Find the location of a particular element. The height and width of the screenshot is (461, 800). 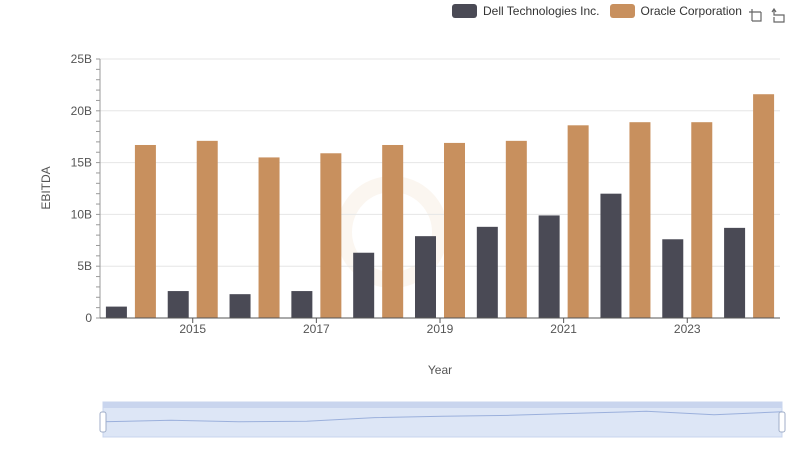

zoom-select-icon is located at coordinates (755, 15).